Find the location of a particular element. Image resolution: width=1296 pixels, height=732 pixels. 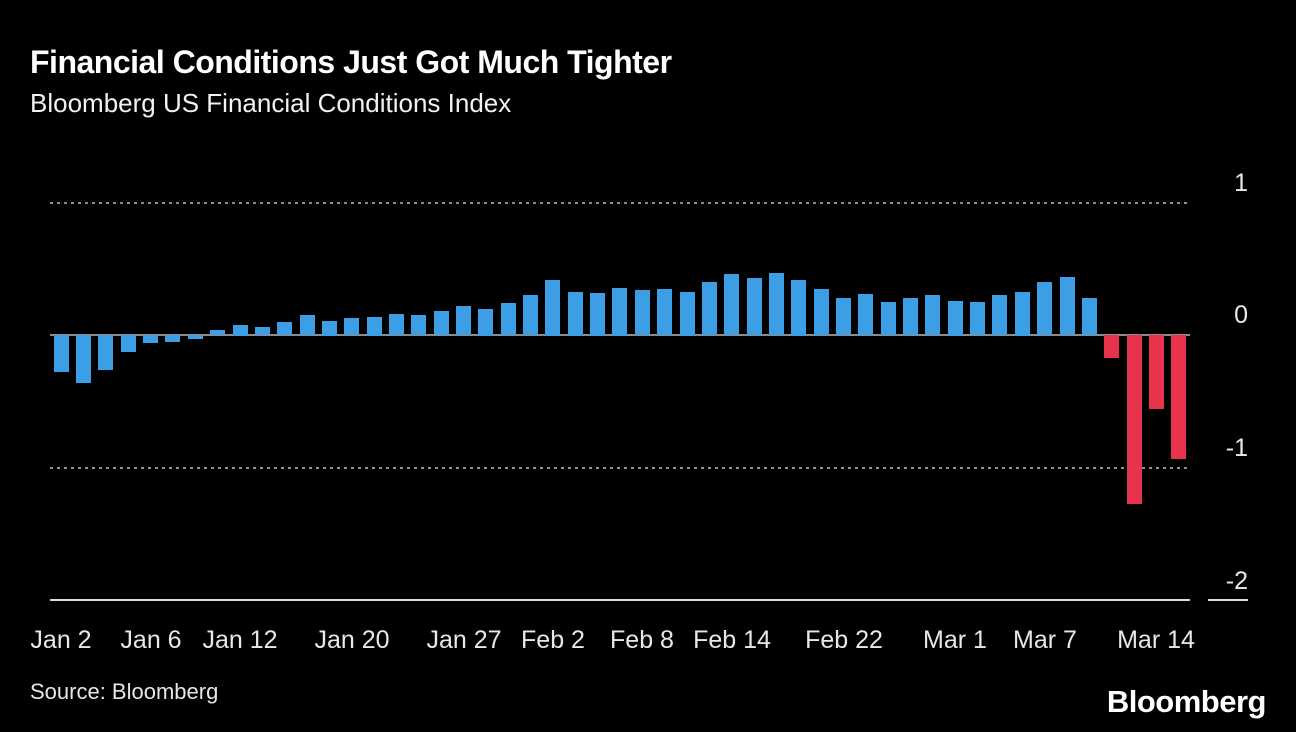

bloomberg-logo: Bloomberg is located at coordinates (1186, 701).